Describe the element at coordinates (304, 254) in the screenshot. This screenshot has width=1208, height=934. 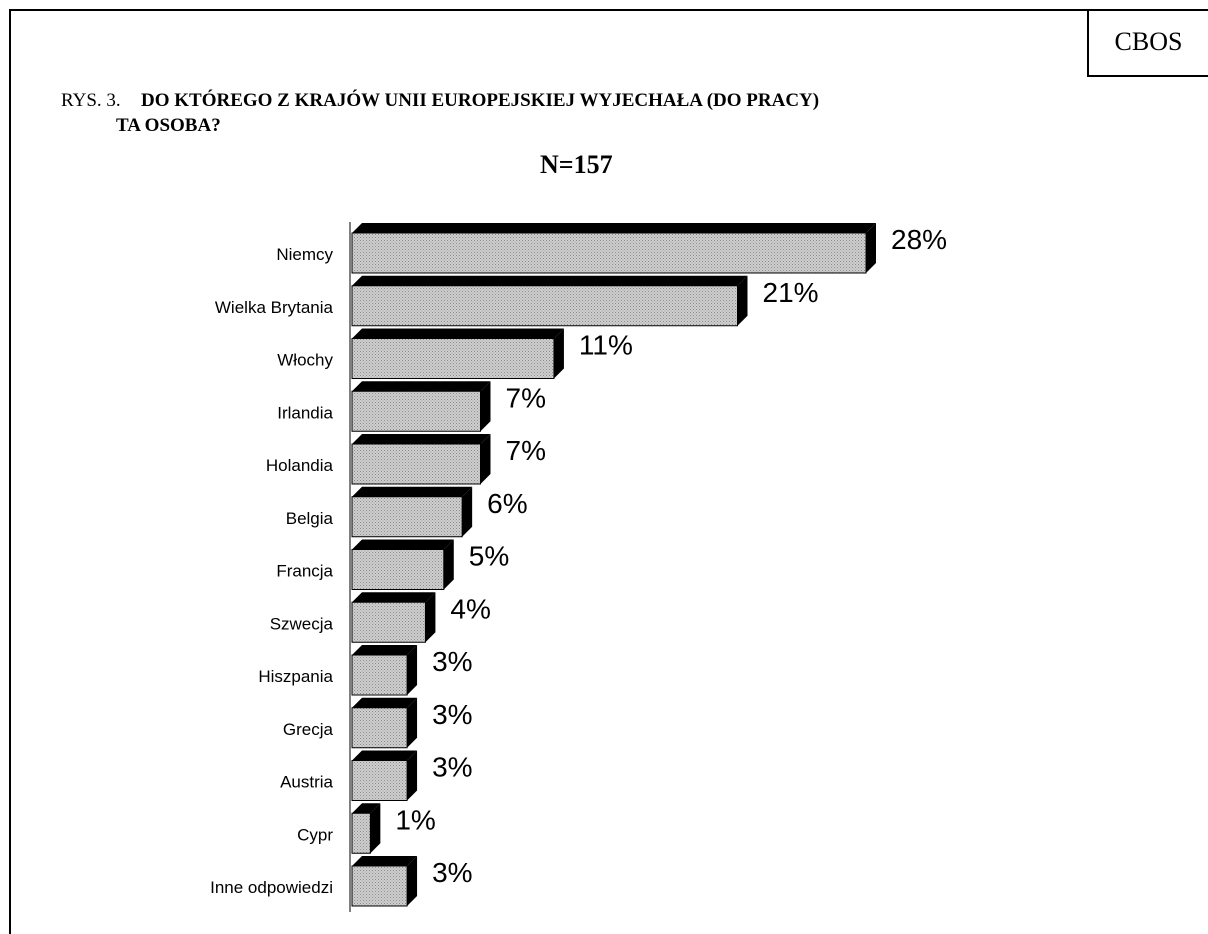
I see `category-label: Niemcy` at that location.